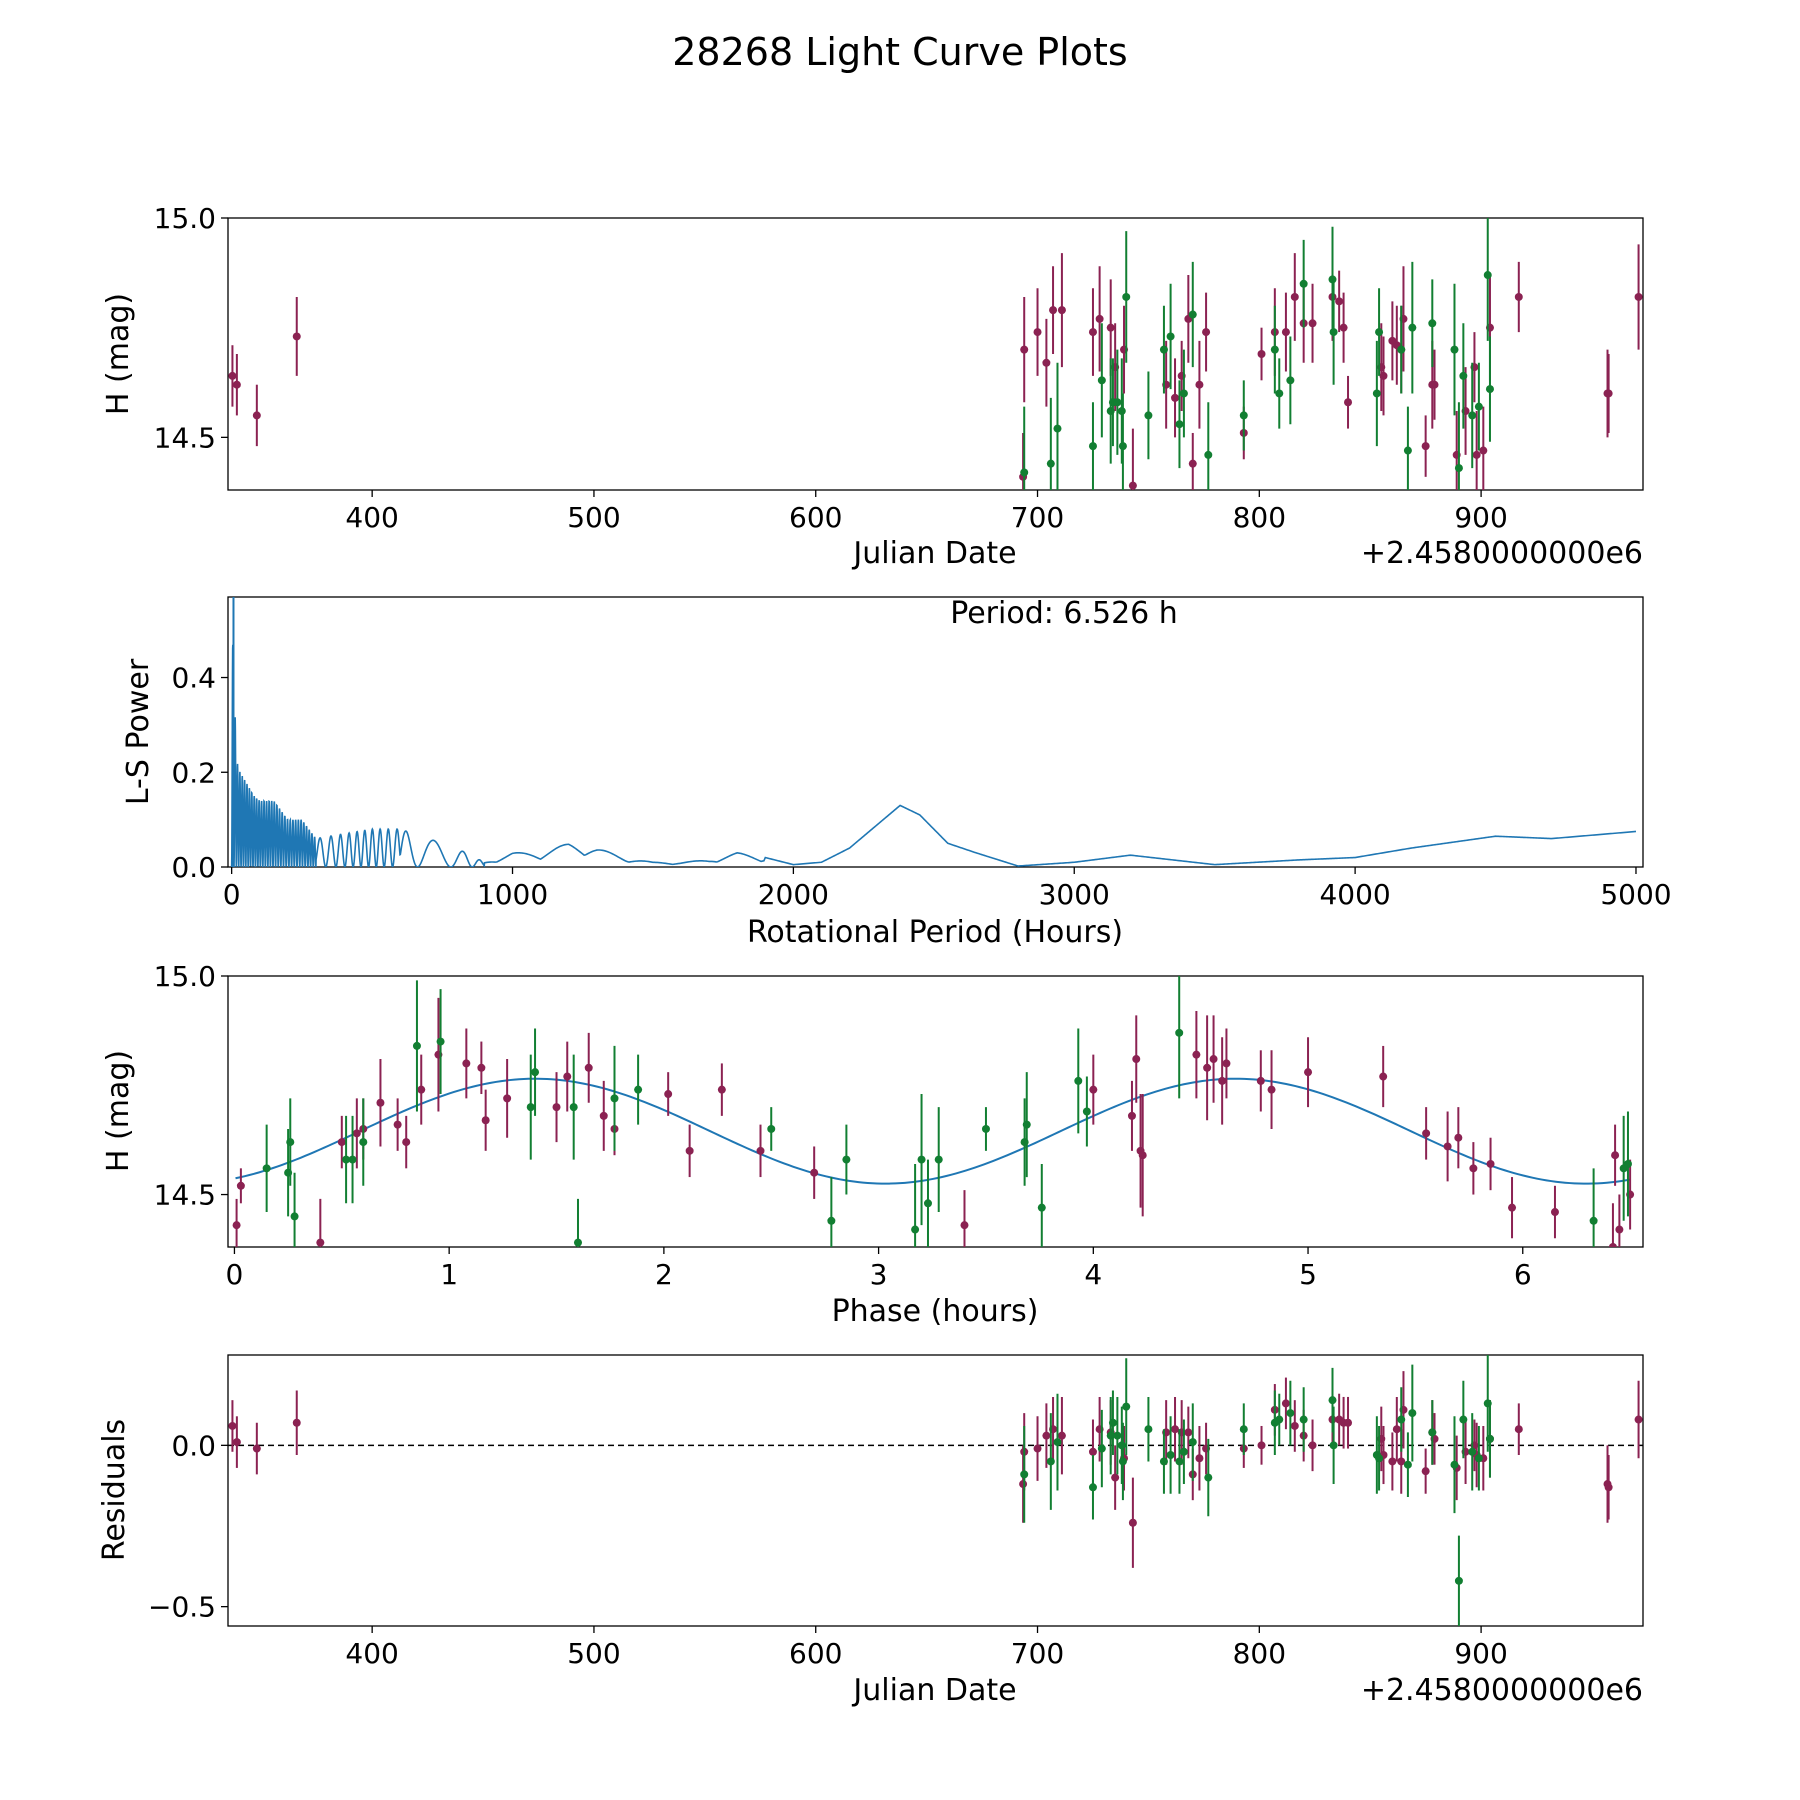 The height and width of the screenshot is (1800, 1800). I want to click on periodogram-y-tick-label: 0.4, so click(193, 678).